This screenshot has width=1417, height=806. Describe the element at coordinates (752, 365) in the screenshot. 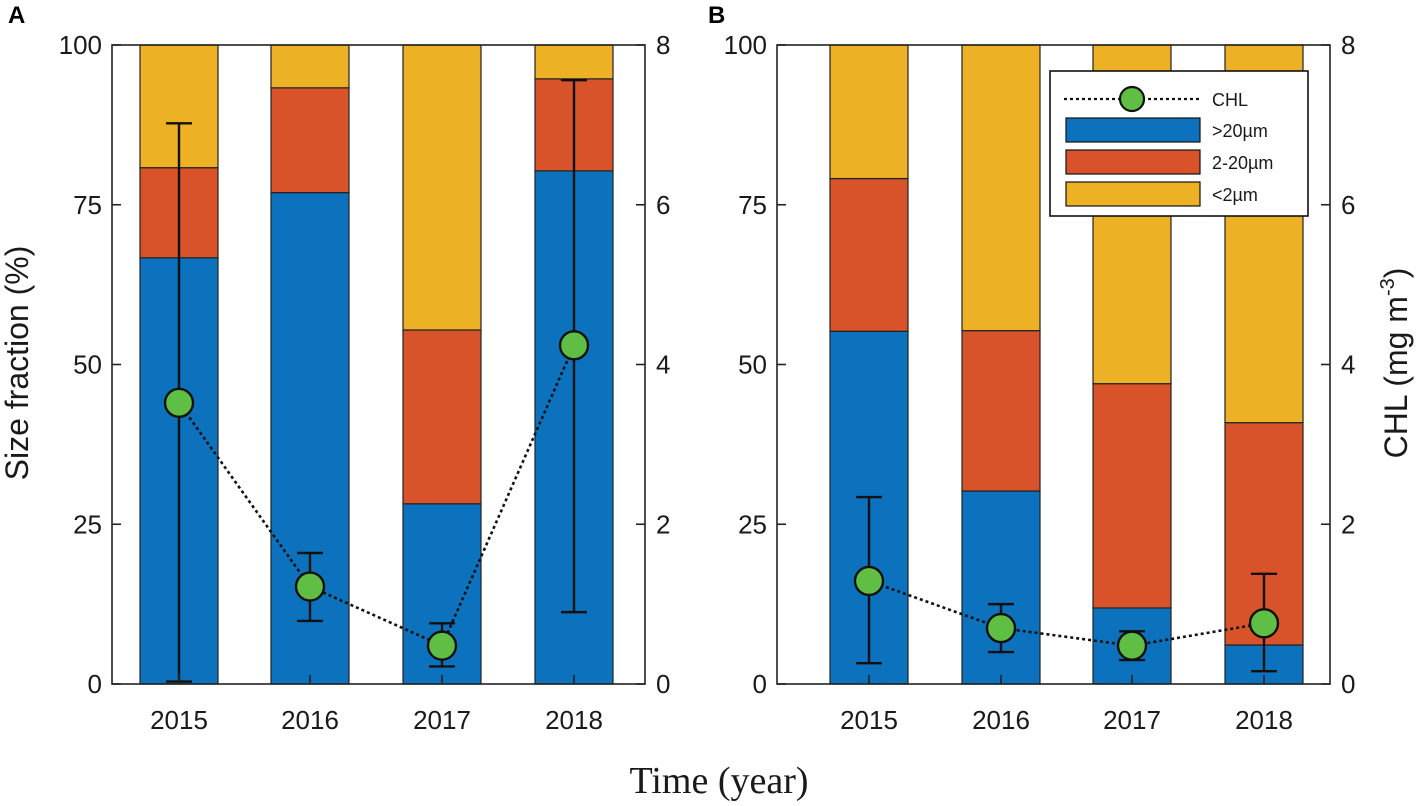

I see `panel-b-ytick-left-label: 50` at that location.